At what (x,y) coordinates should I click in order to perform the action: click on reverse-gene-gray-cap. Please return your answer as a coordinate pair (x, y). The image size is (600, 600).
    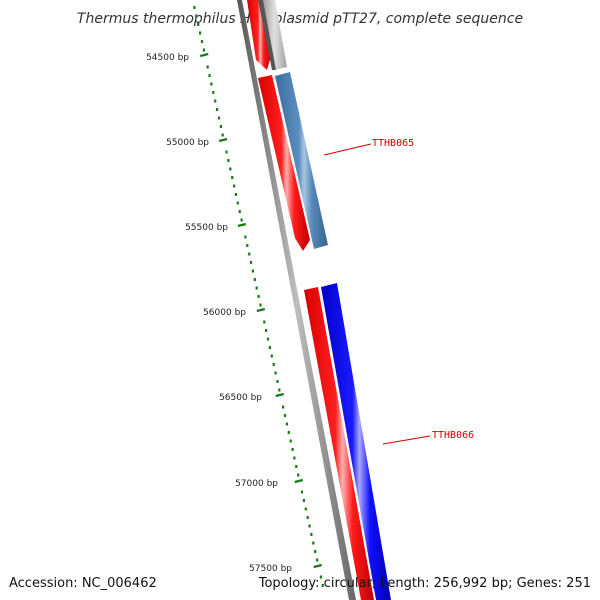
    Looking at the image, I should click on (267, 35).